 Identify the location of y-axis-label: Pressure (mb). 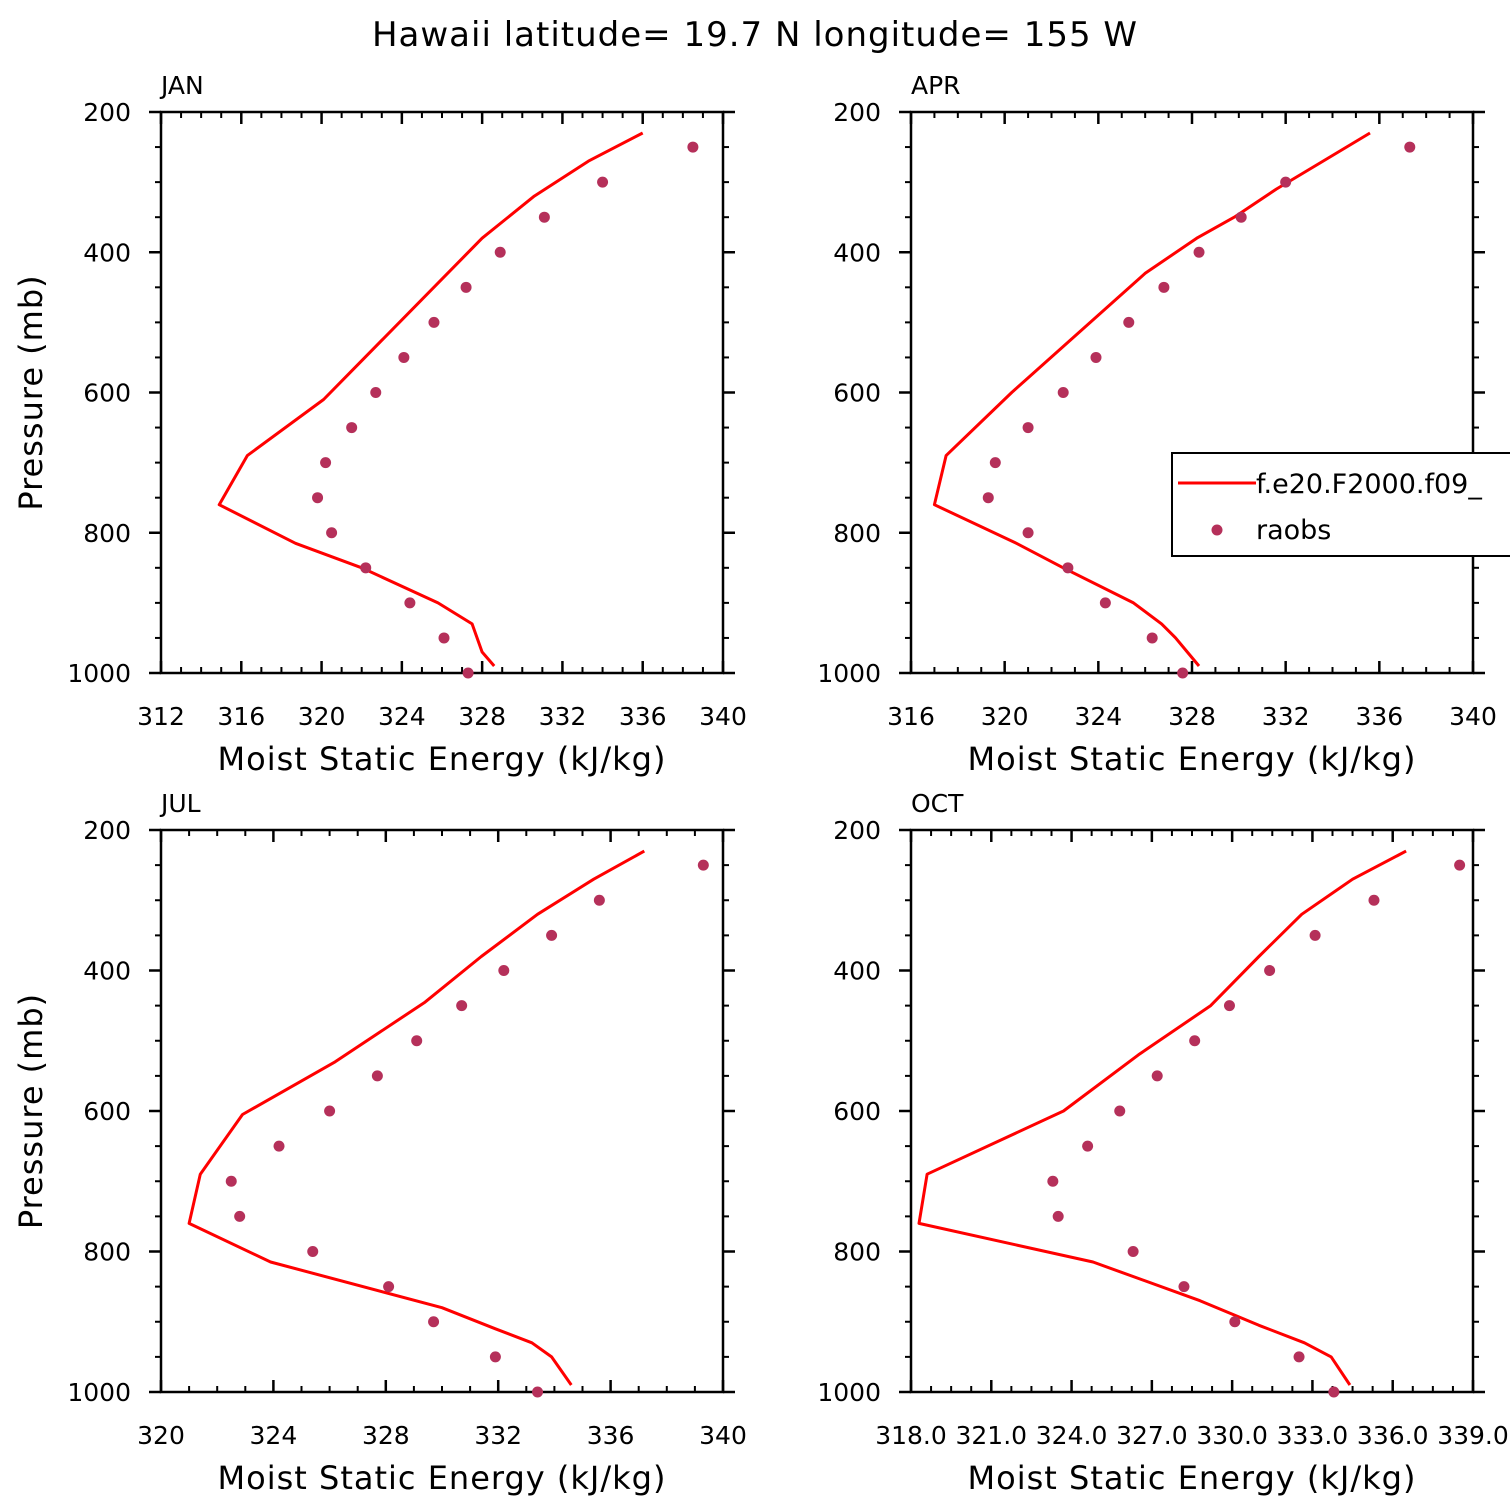
(31, 392).